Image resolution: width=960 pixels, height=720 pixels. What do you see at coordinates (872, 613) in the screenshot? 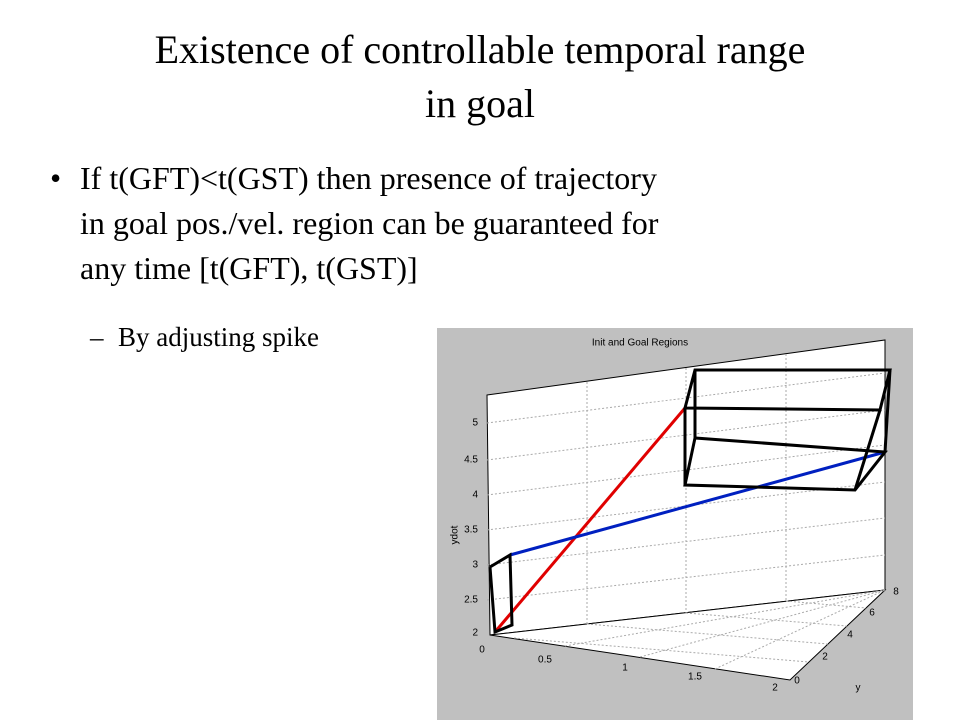
I see `y-tick-label: 6` at bounding box center [872, 613].